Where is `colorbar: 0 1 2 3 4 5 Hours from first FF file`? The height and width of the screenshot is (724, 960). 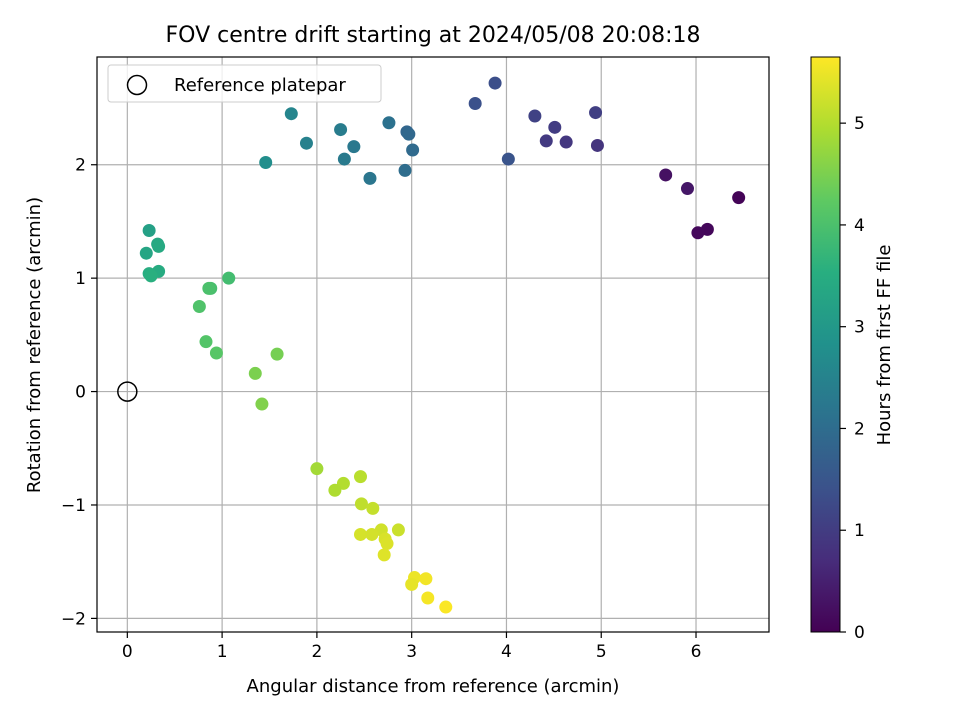 colorbar: 0 1 2 3 4 5 Hours from first FF file is located at coordinates (852, 349).